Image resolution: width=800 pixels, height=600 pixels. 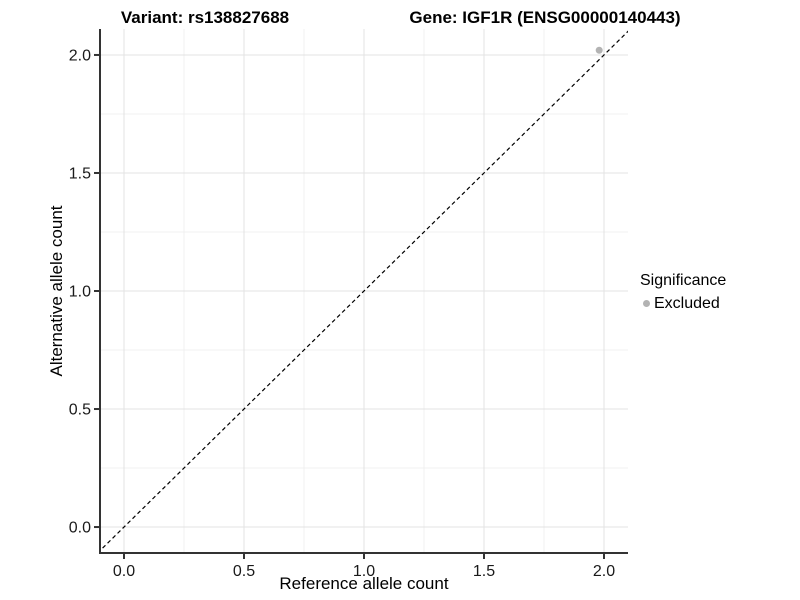 What do you see at coordinates (80, 528) in the screenshot?
I see `y-tick-label: 0.0` at bounding box center [80, 528].